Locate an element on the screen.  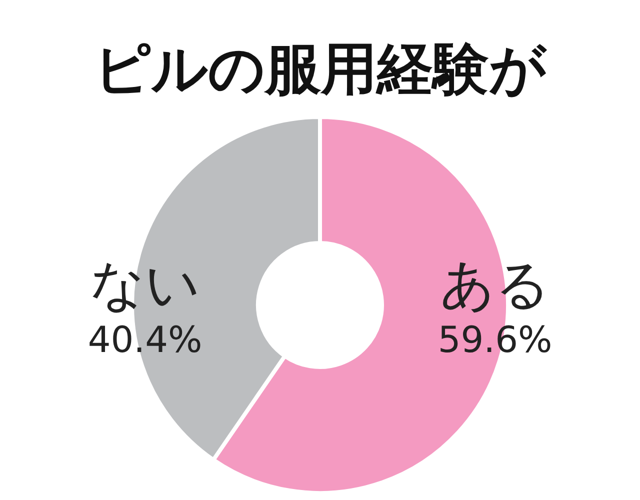
data-label: 59.6% is located at coordinates (495, 340).